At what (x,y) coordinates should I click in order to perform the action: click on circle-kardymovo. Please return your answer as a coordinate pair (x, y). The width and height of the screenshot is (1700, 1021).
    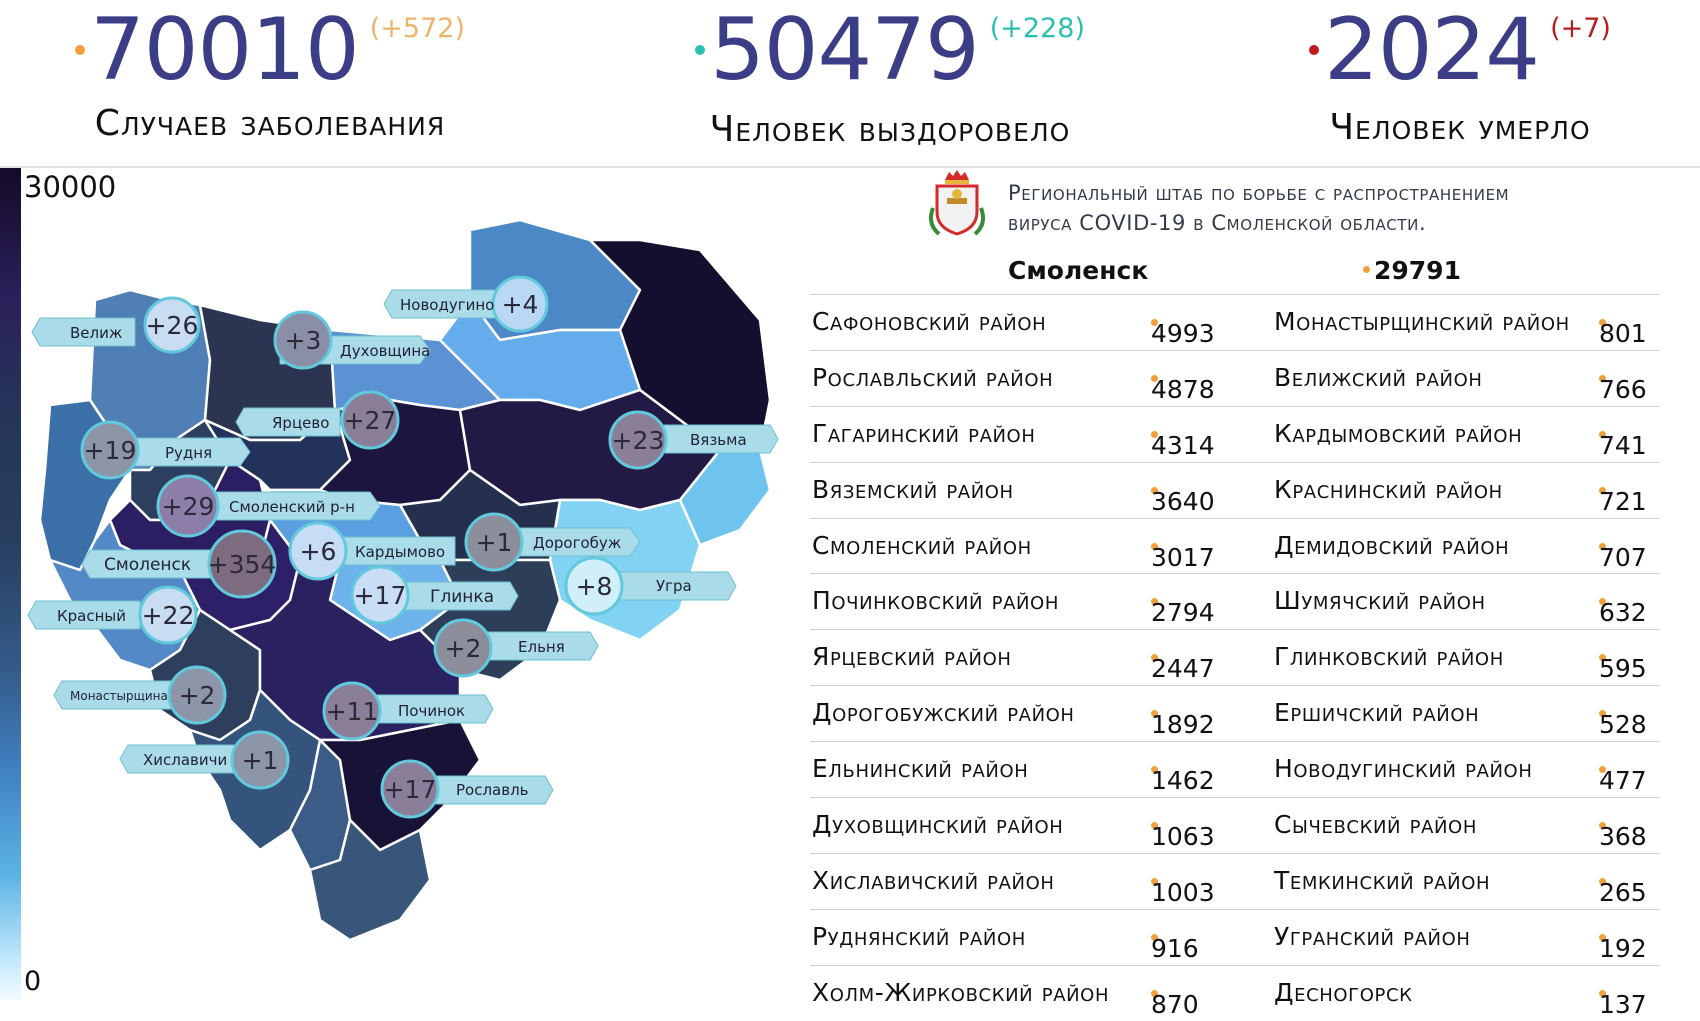
    Looking at the image, I should click on (318, 551).